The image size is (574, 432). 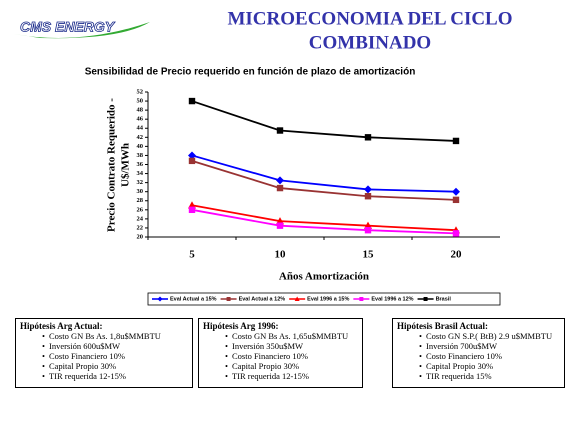 What do you see at coordinates (140, 218) in the screenshot?
I see `y-tick-label: 24` at bounding box center [140, 218].